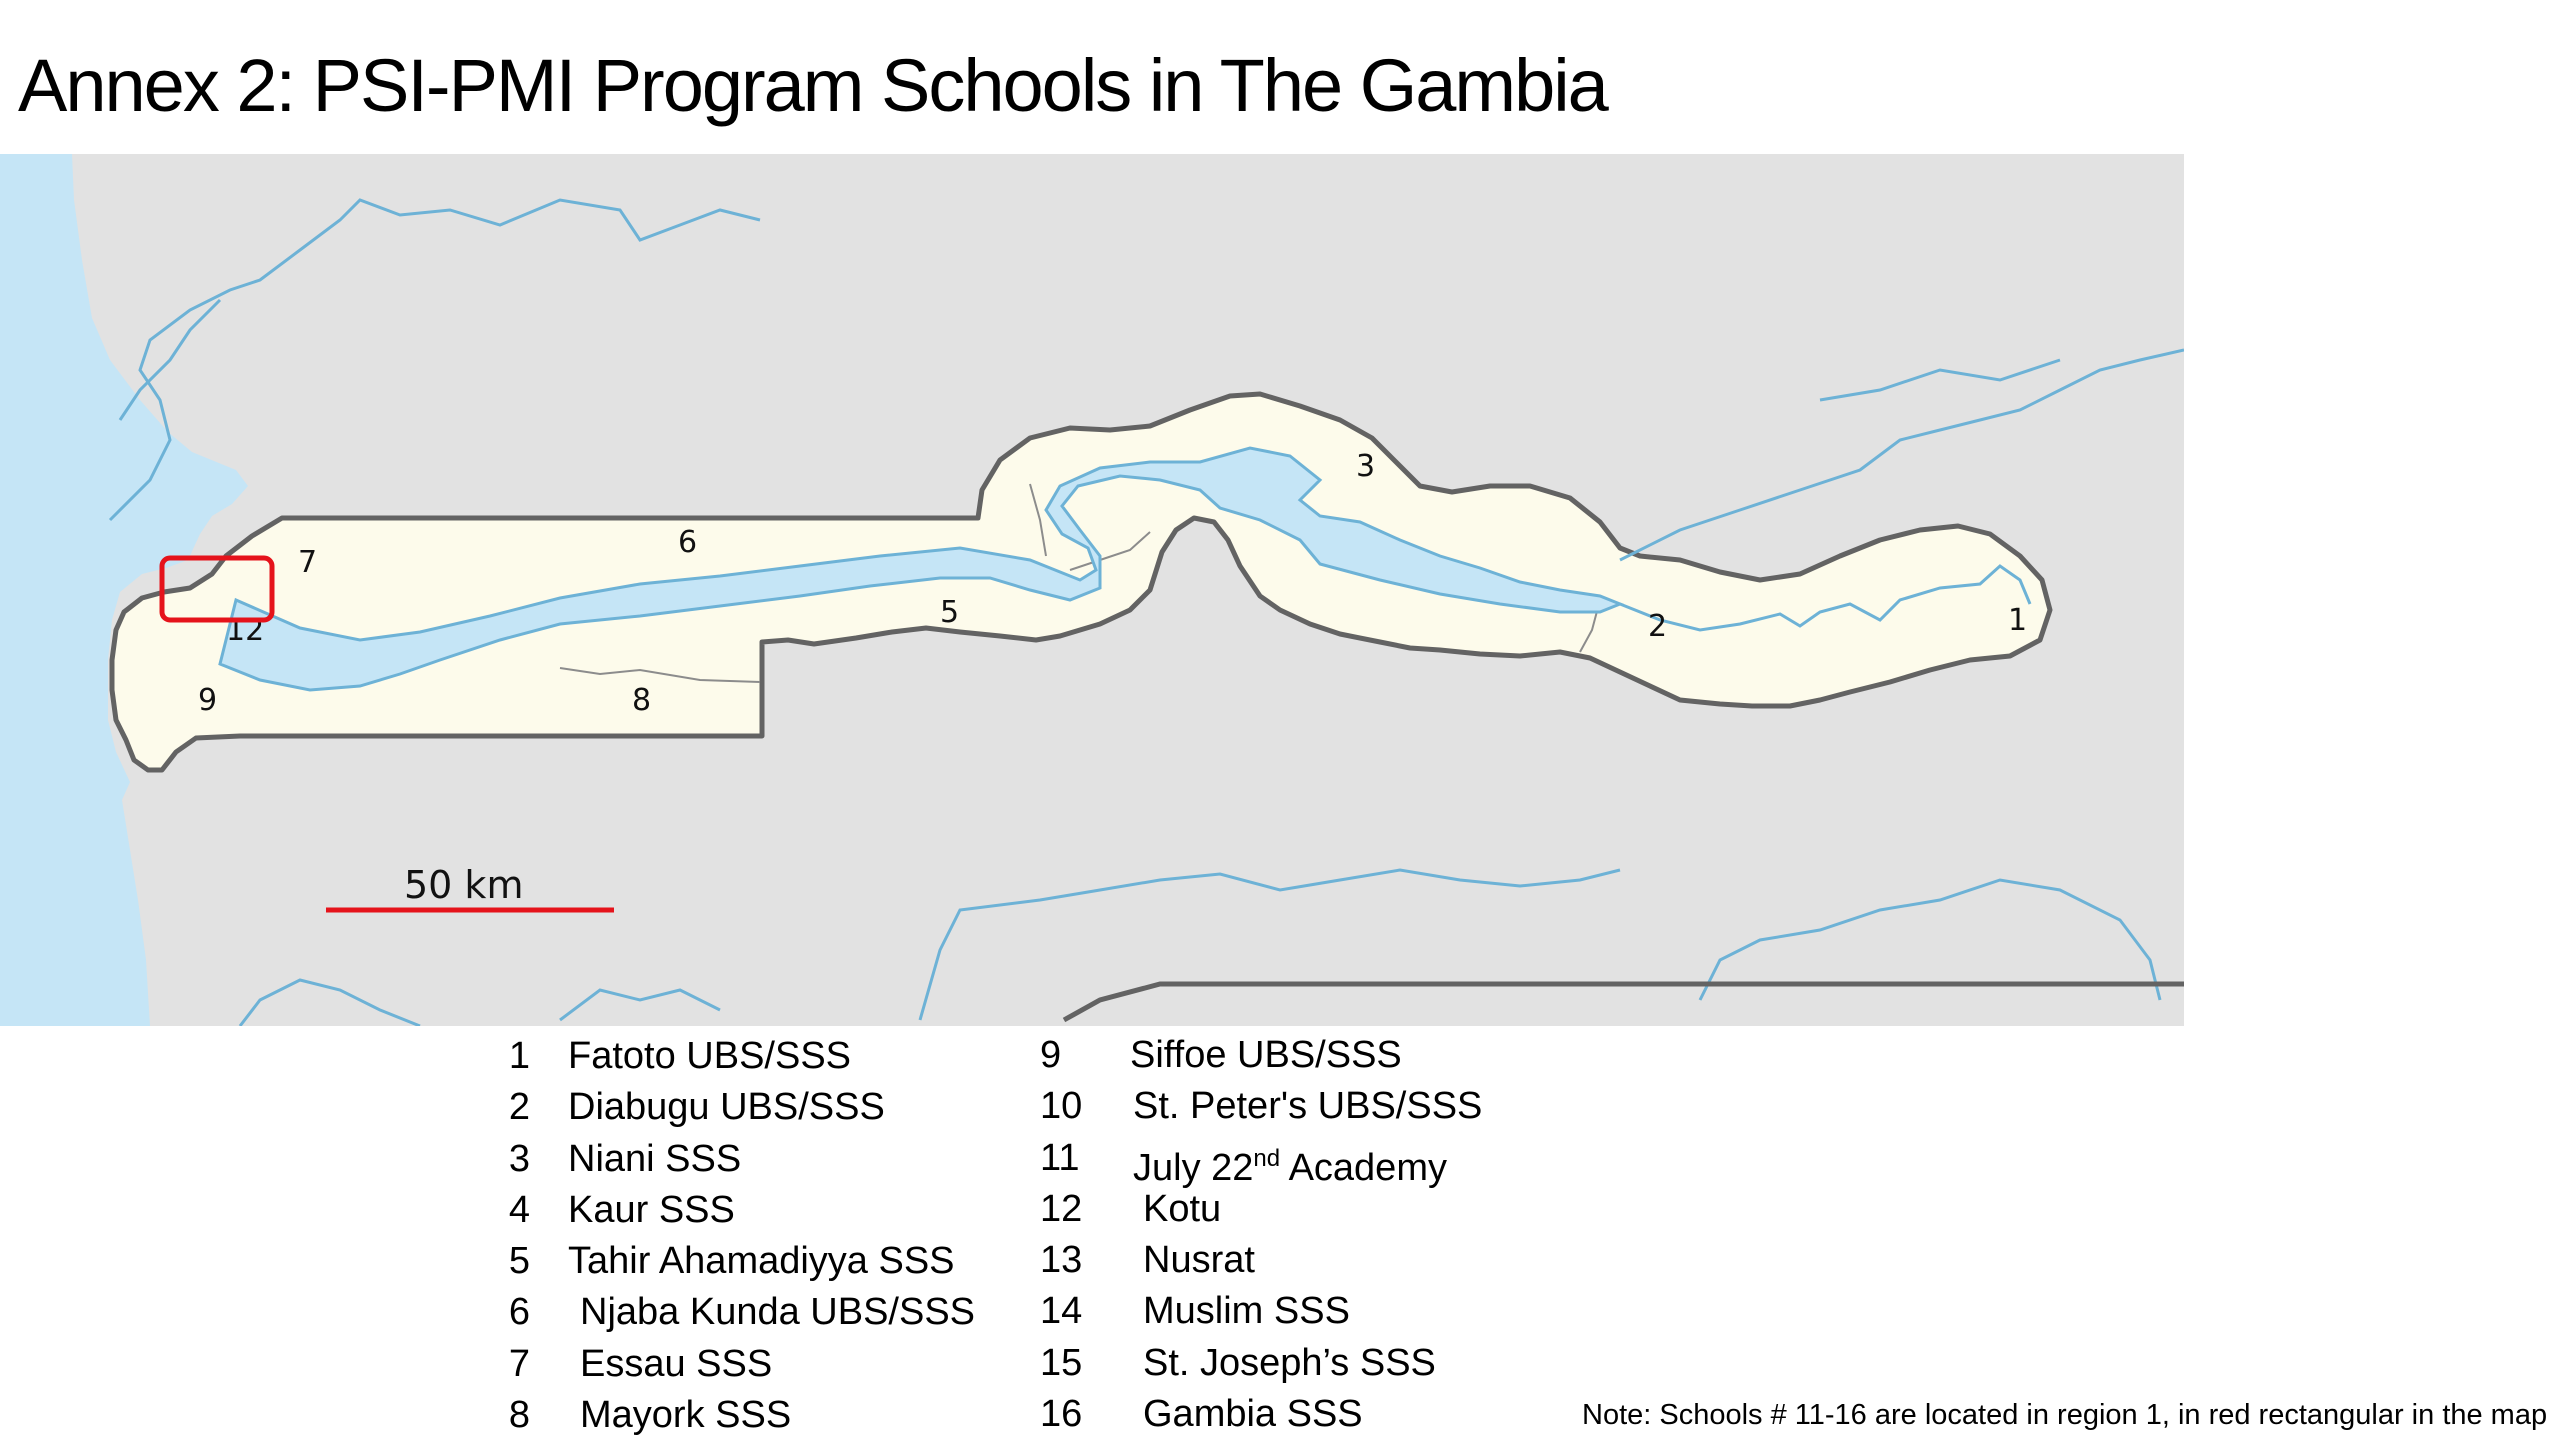 The width and height of the screenshot is (2560, 1441). Describe the element at coordinates (1253, 1414) in the screenshot. I see `school-name: Gambia SSS` at that location.